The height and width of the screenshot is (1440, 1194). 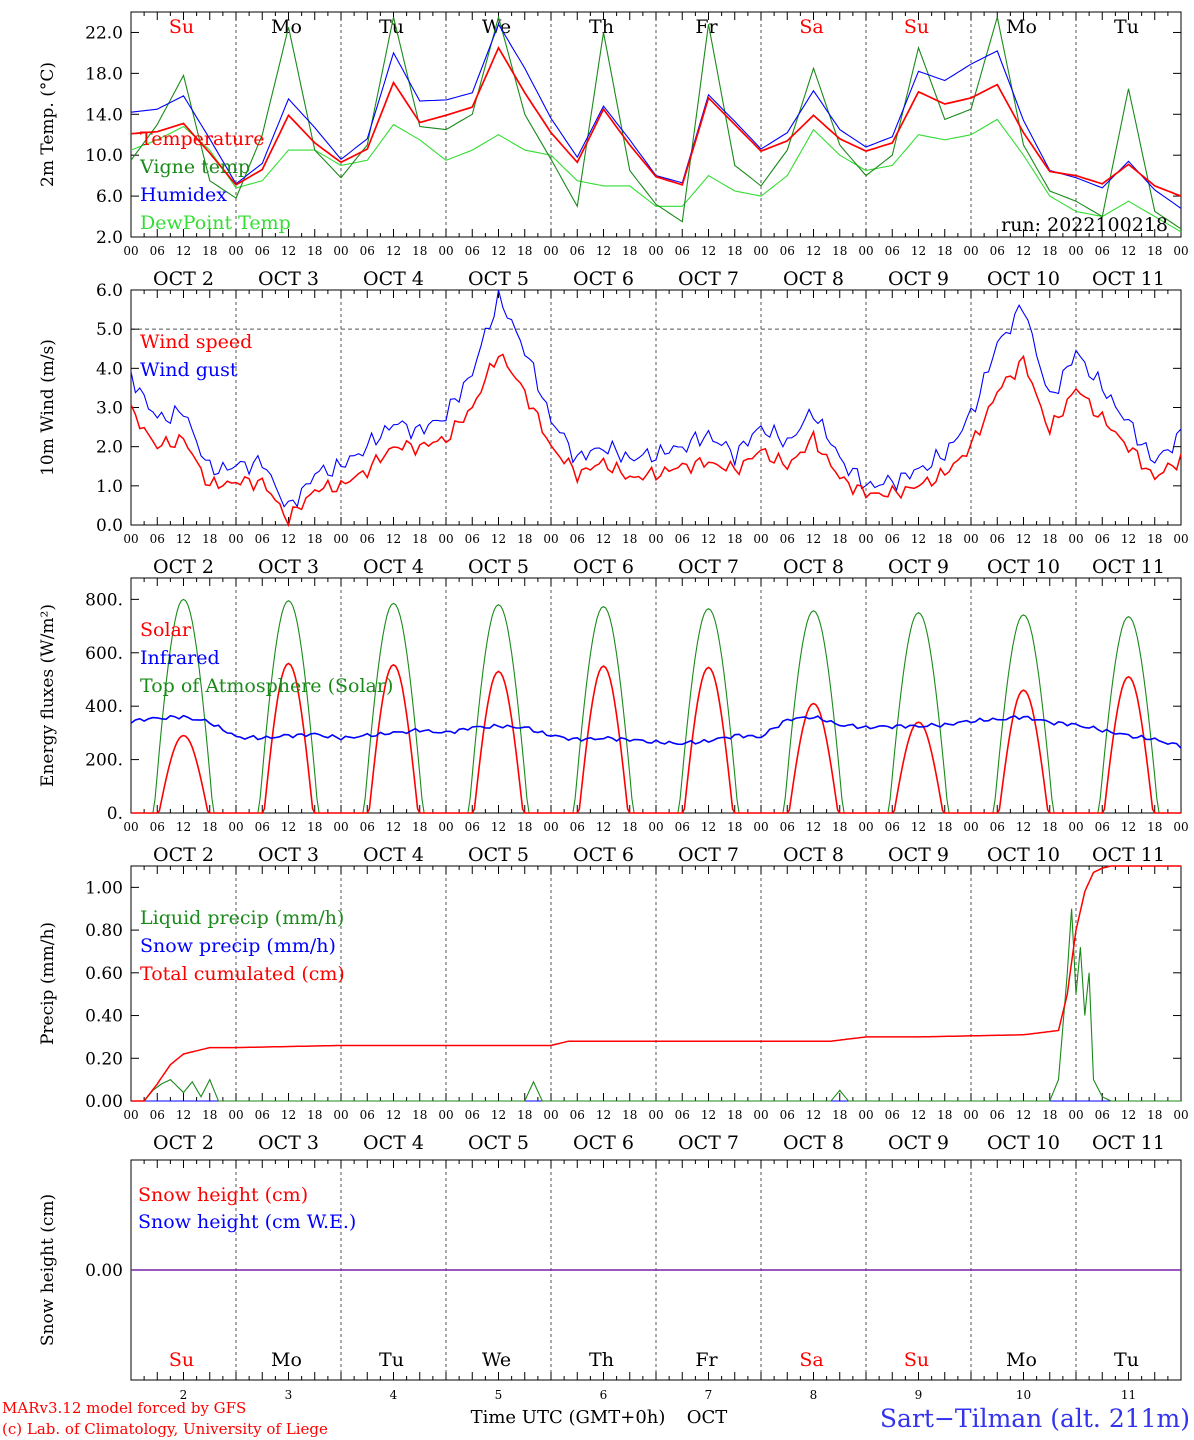 I want to click on weekday-label: Tu, so click(x=391, y=1360).